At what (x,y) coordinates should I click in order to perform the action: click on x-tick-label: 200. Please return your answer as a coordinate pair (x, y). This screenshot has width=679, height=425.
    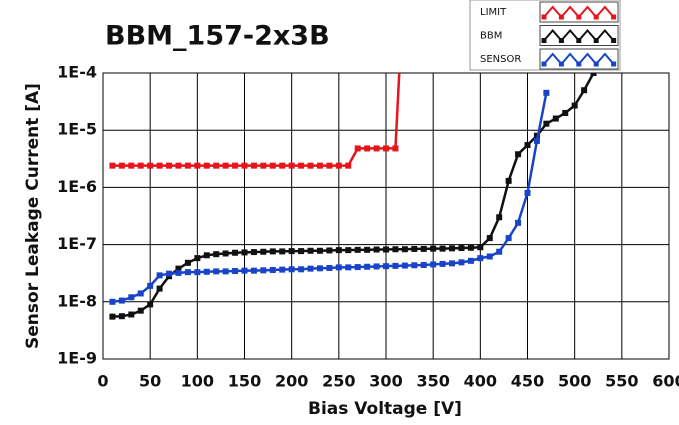
    Looking at the image, I should click on (291, 381).